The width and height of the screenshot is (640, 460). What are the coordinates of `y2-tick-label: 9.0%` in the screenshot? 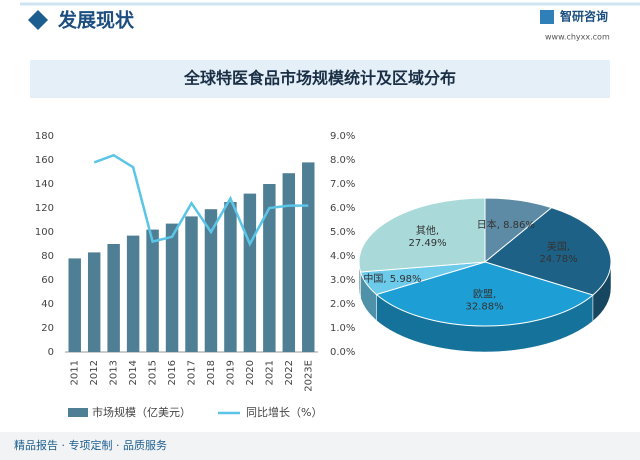 It's located at (342, 136).